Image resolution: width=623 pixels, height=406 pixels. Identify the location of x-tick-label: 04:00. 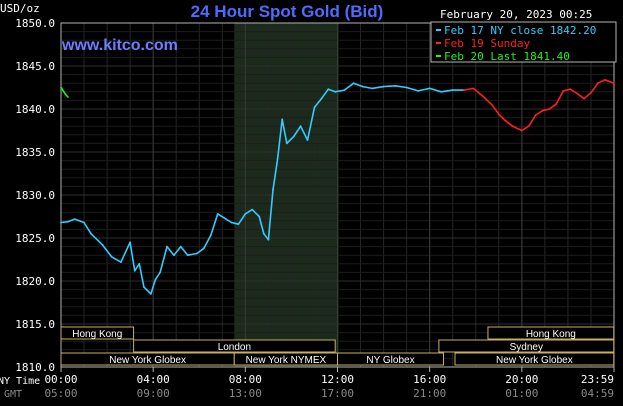
(153, 379).